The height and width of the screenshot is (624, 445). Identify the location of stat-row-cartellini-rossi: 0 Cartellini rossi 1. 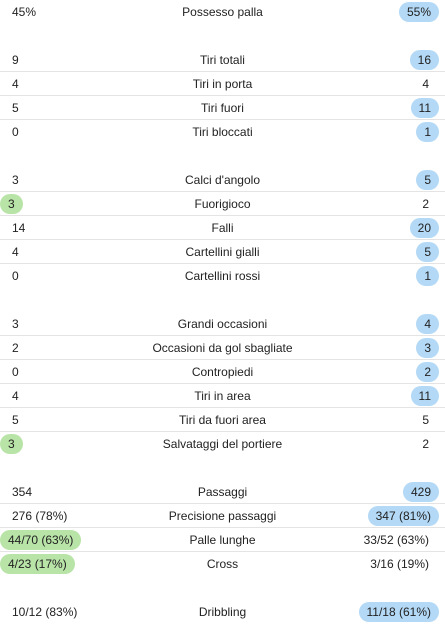
(222, 276).